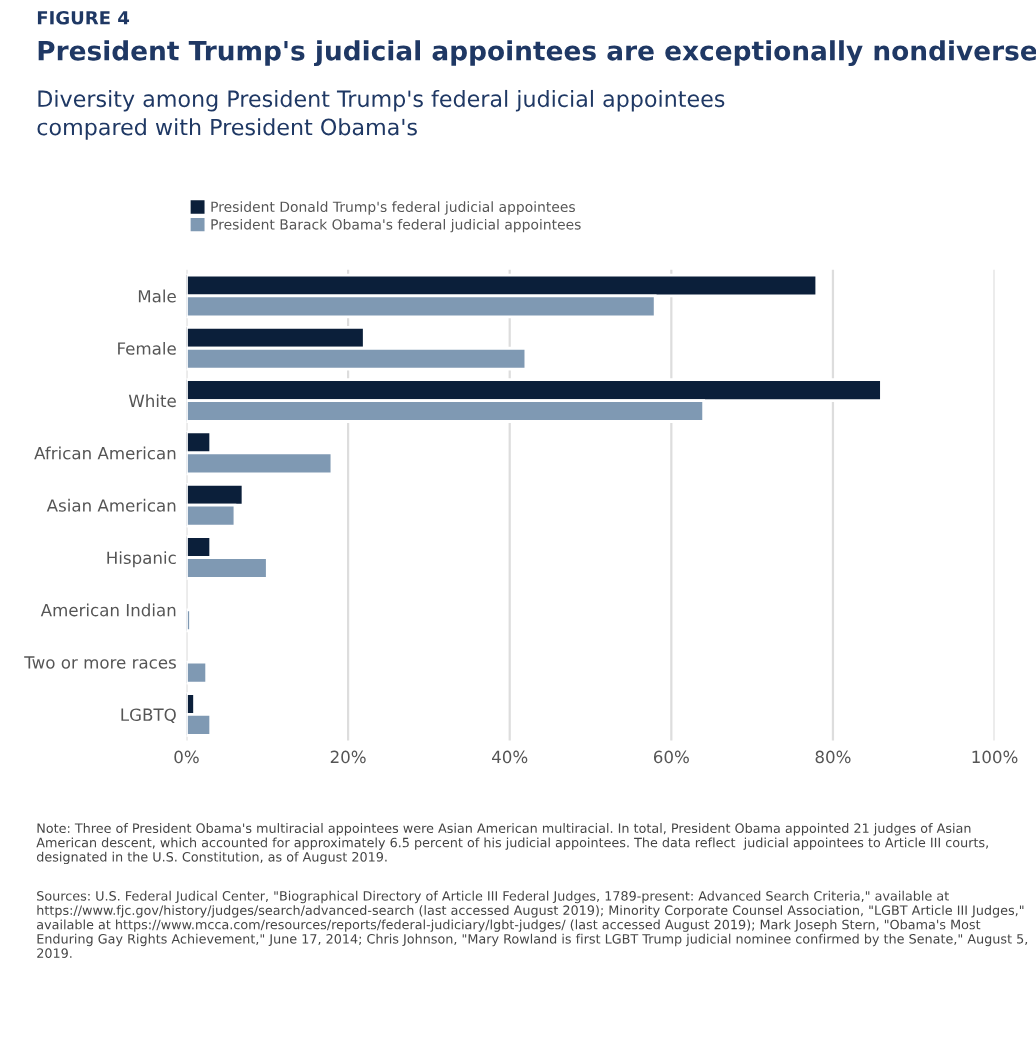  What do you see at coordinates (671, 757) in the screenshot?
I see `x-tick-label: 60%` at bounding box center [671, 757].